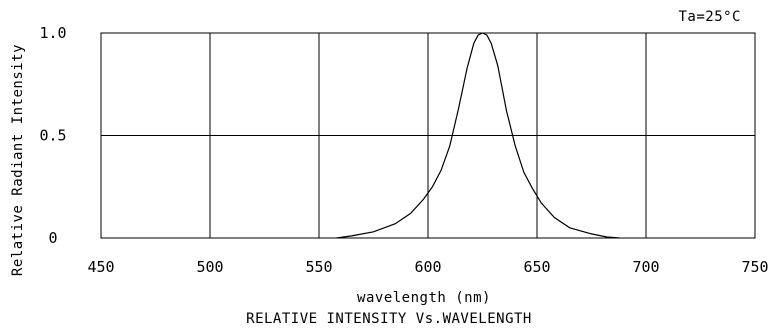 Image resolution: width=769 pixels, height=331 pixels. What do you see at coordinates (536, 267) in the screenshot?
I see `x-tick-label: 650` at bounding box center [536, 267].